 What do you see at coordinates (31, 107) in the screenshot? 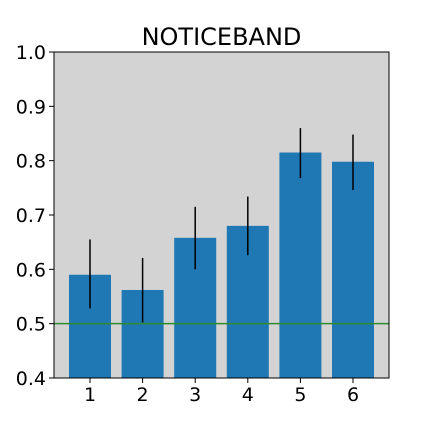
I see `y-tick-label-0.9: 0.9` at bounding box center [31, 107].